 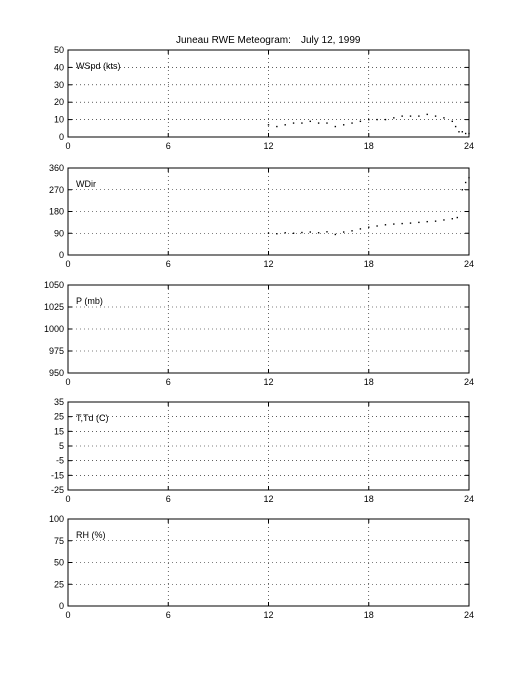 What do you see at coordinates (268, 93) in the screenshot?
I see `plot-frame` at bounding box center [268, 93].